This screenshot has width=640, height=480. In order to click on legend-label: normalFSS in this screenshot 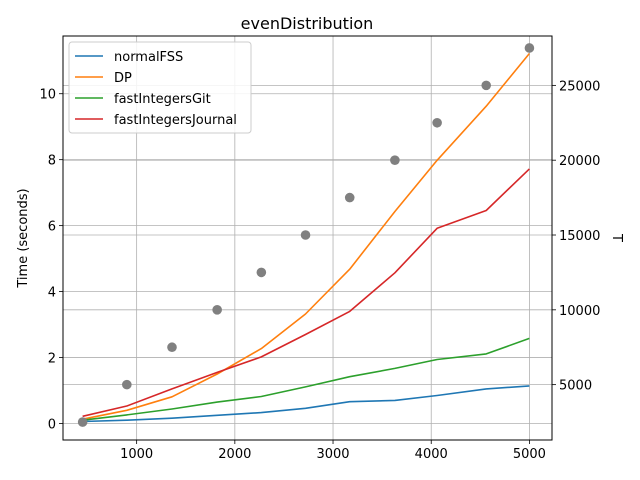, I will do `click(148, 57)`.